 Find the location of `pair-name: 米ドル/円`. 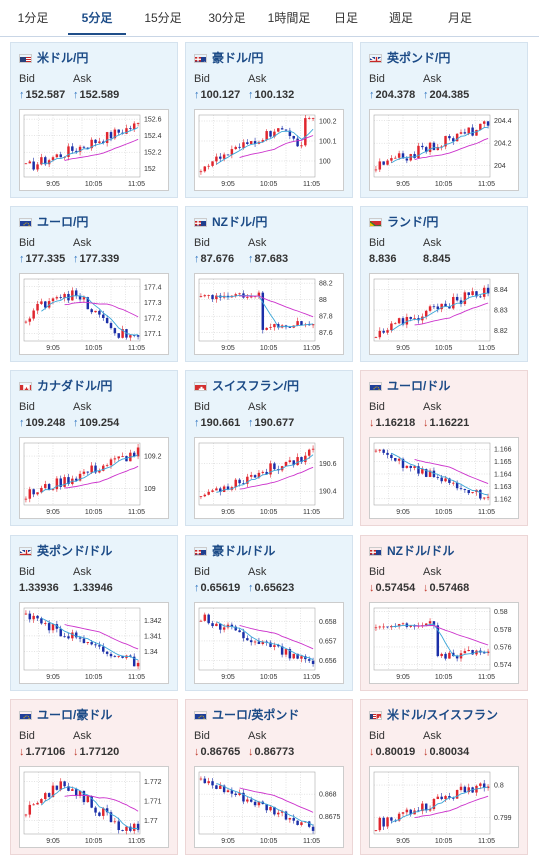

pair-name: 米ドル/円 is located at coordinates (63, 58).